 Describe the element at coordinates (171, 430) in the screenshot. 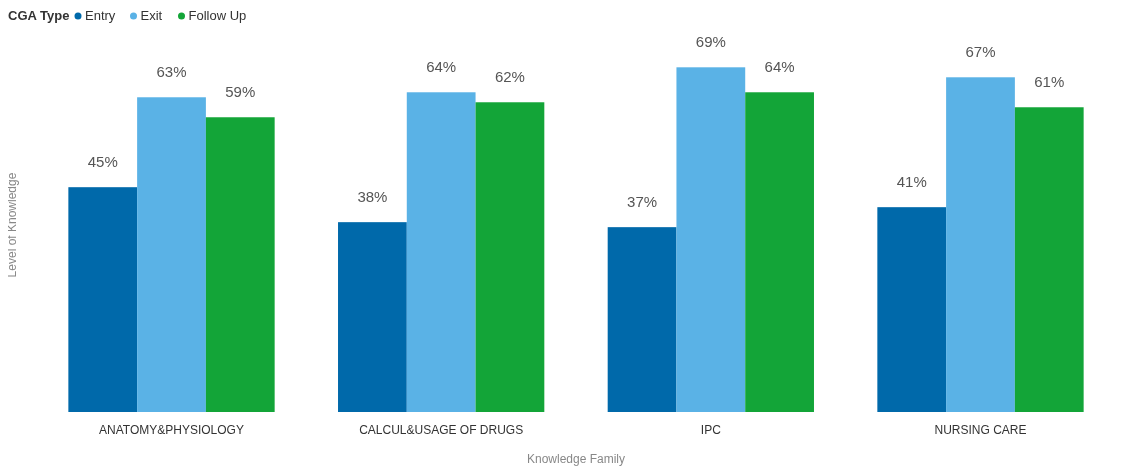

I see `x-tick-label: ANATOMY&PHYSIOLOGY` at that location.